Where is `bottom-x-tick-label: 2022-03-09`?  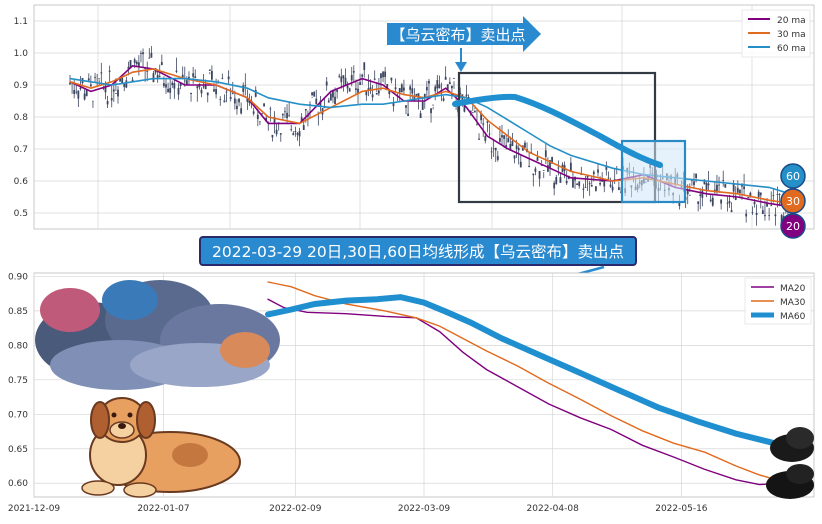
bottom-x-tick-label: 2022-03-09 is located at coordinates (424, 509).